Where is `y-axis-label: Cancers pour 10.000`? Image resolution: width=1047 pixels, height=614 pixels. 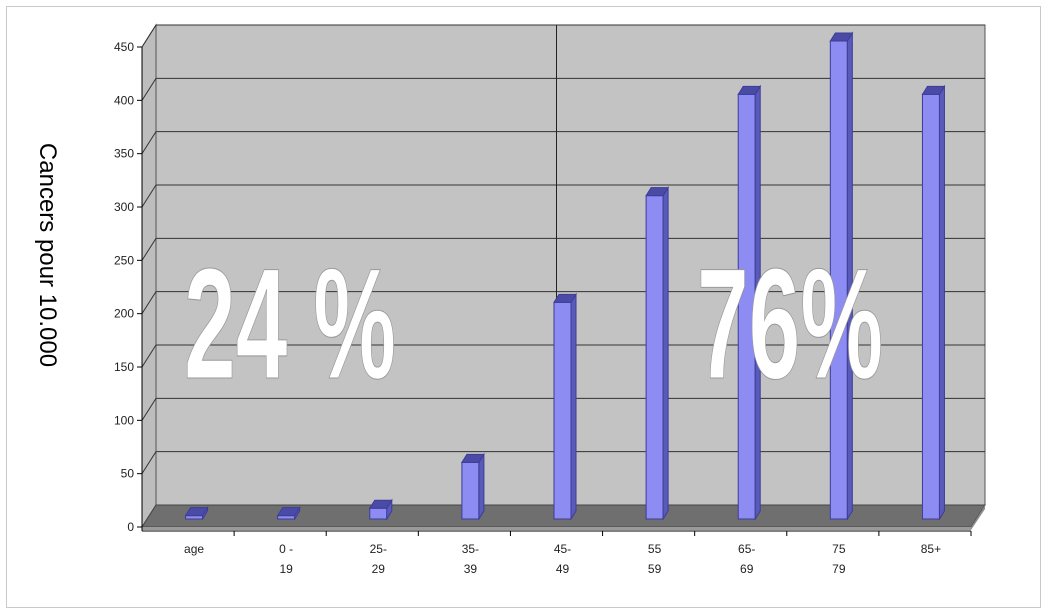 y-axis-label: Cancers pour 10.000 is located at coordinates (47, 255).